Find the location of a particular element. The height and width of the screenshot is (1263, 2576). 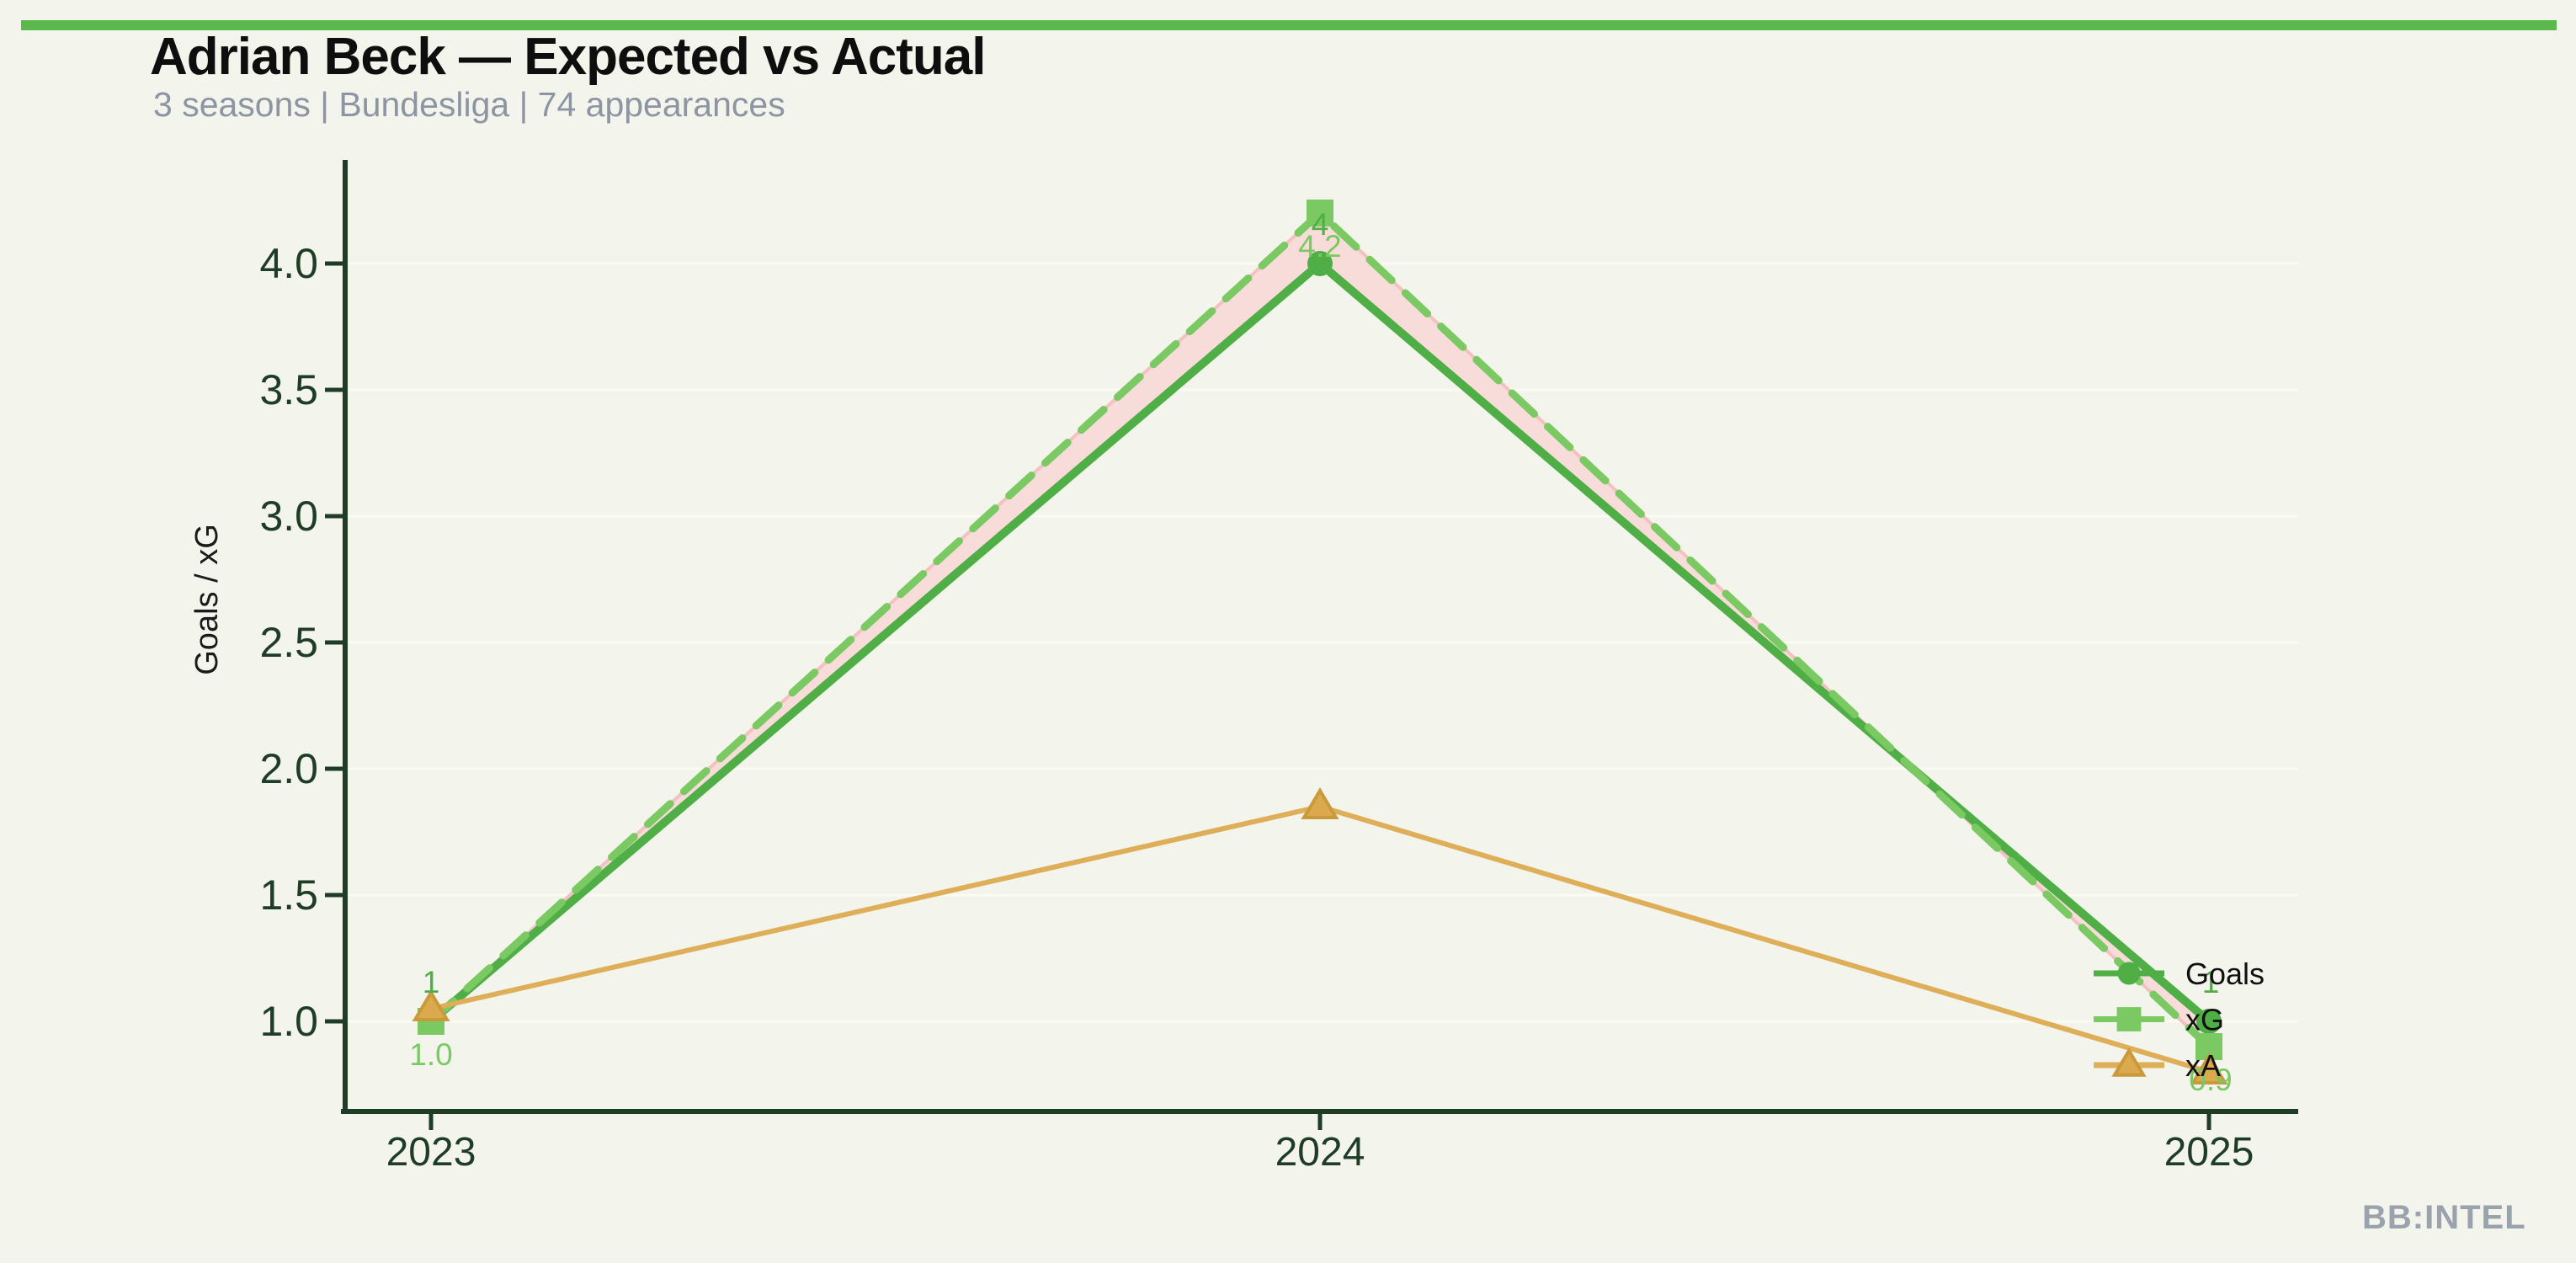

y-tick-label: 2.5 is located at coordinates (289, 642).